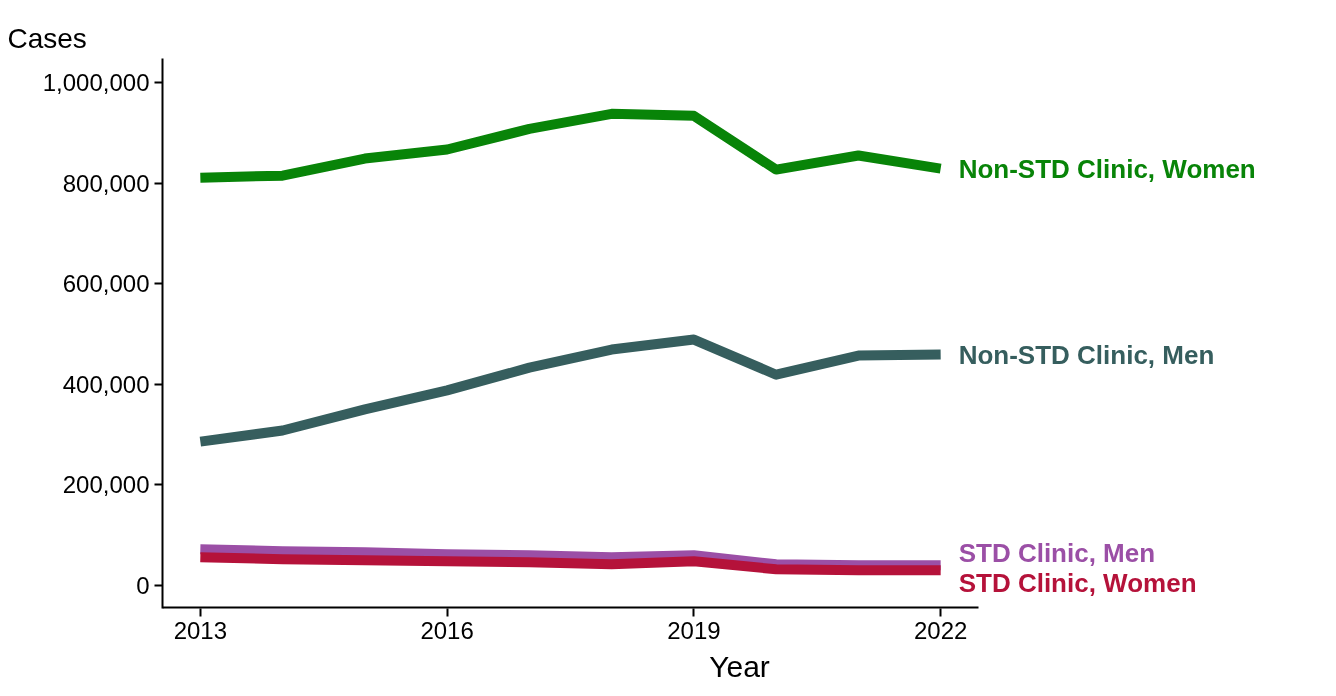  Describe the element at coordinates (106, 183) in the screenshot. I see `y-tick-label: 800,000` at that location.